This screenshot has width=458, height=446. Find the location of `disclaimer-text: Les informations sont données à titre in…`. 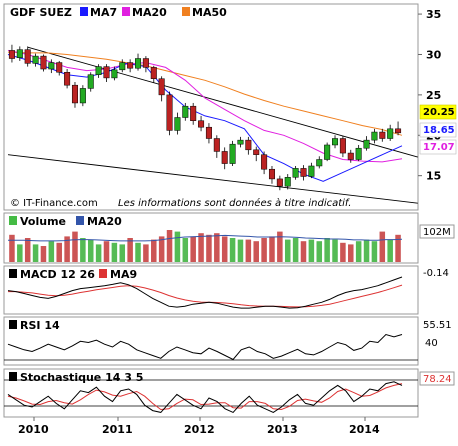

disclaimer-text: Les informations sont données à titre in… is located at coordinates (234, 203).